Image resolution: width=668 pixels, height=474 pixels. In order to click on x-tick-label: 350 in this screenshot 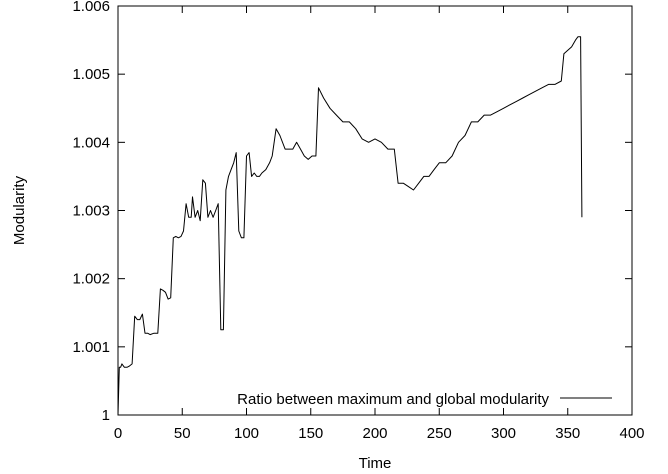, I will do `click(567, 433)`.